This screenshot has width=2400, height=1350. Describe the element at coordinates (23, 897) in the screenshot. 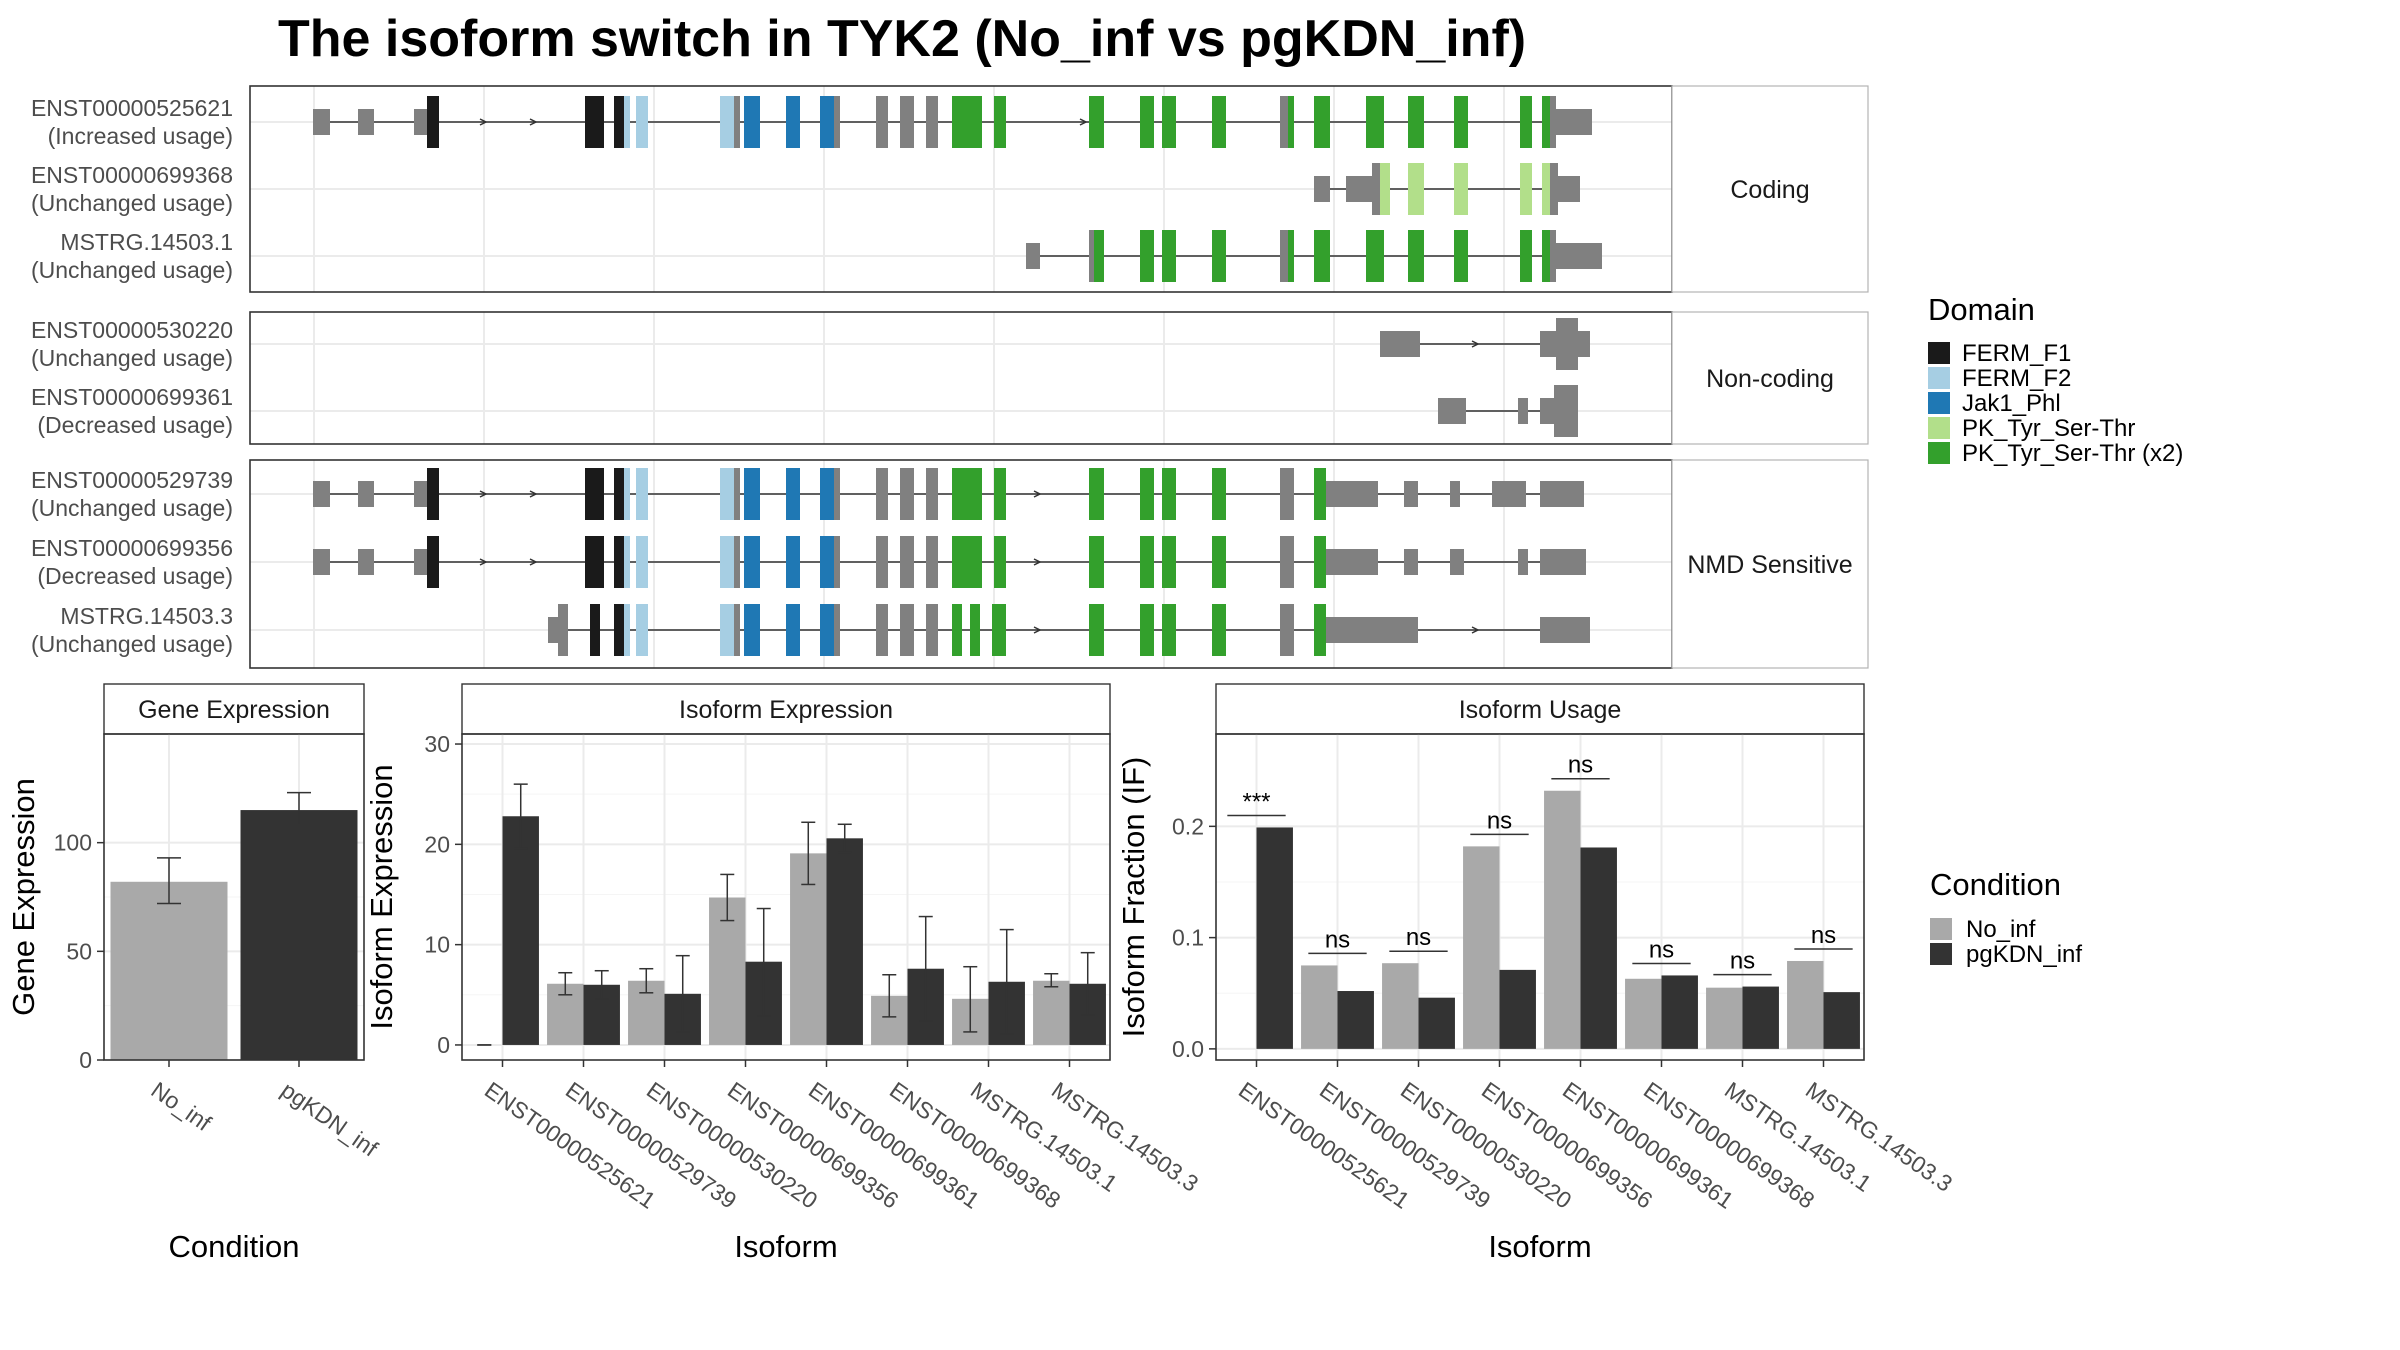

I see `y-axis-title: Gene Expression` at that location.